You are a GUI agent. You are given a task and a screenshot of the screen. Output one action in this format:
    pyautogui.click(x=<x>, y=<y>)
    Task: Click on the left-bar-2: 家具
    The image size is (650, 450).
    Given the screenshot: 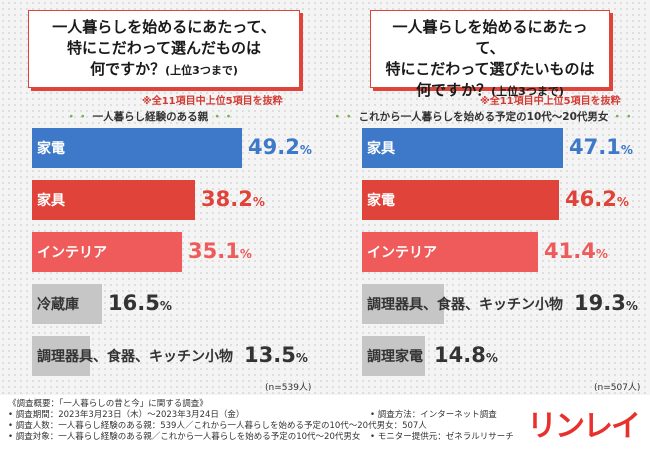 What is the action you would take?
    pyautogui.click(x=113, y=200)
    